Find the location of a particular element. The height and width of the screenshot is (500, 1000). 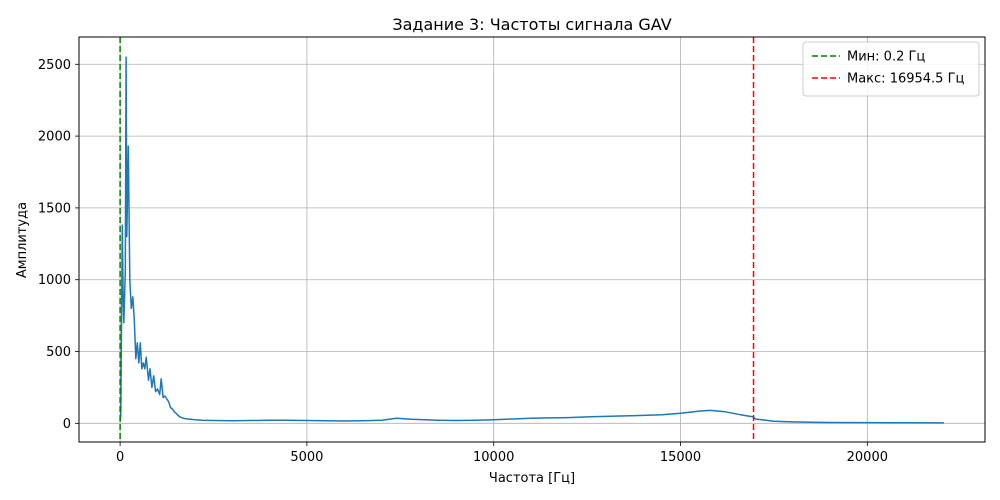

y-tick-label: 1000 is located at coordinates (54, 280).